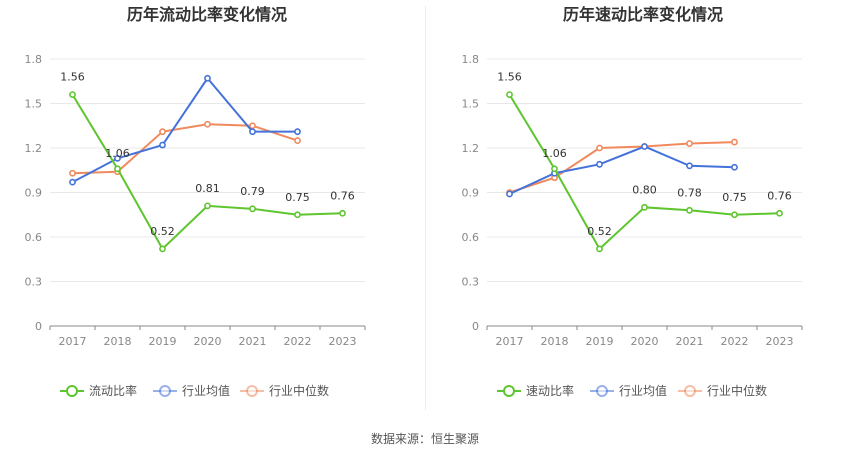 Image resolution: width=850 pixels, height=459 pixels. I want to click on y-tick-label: 0.9, so click(471, 193).